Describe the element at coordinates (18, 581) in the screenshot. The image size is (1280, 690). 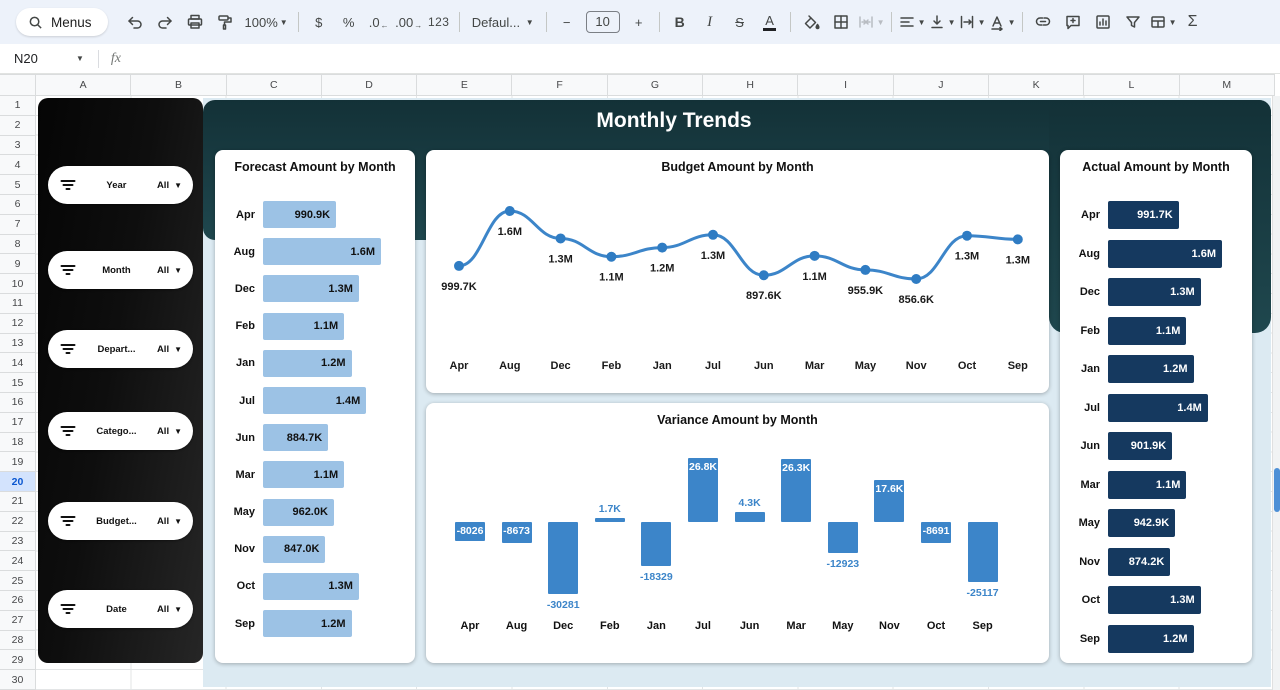
I see `row-header-25: 25` at that location.